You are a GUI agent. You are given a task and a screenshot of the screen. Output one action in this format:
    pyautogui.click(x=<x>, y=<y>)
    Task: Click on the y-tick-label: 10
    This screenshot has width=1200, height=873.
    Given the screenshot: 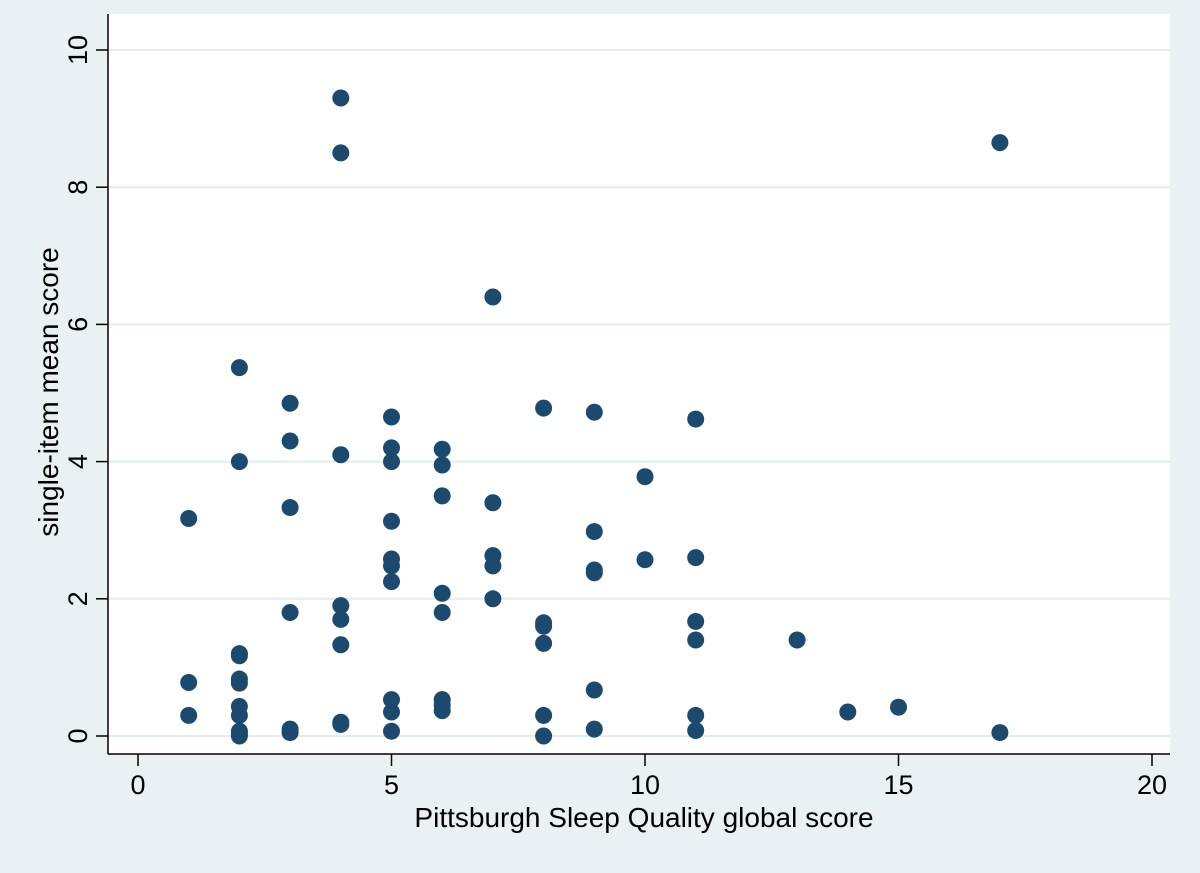 What is the action you would take?
    pyautogui.click(x=78, y=50)
    